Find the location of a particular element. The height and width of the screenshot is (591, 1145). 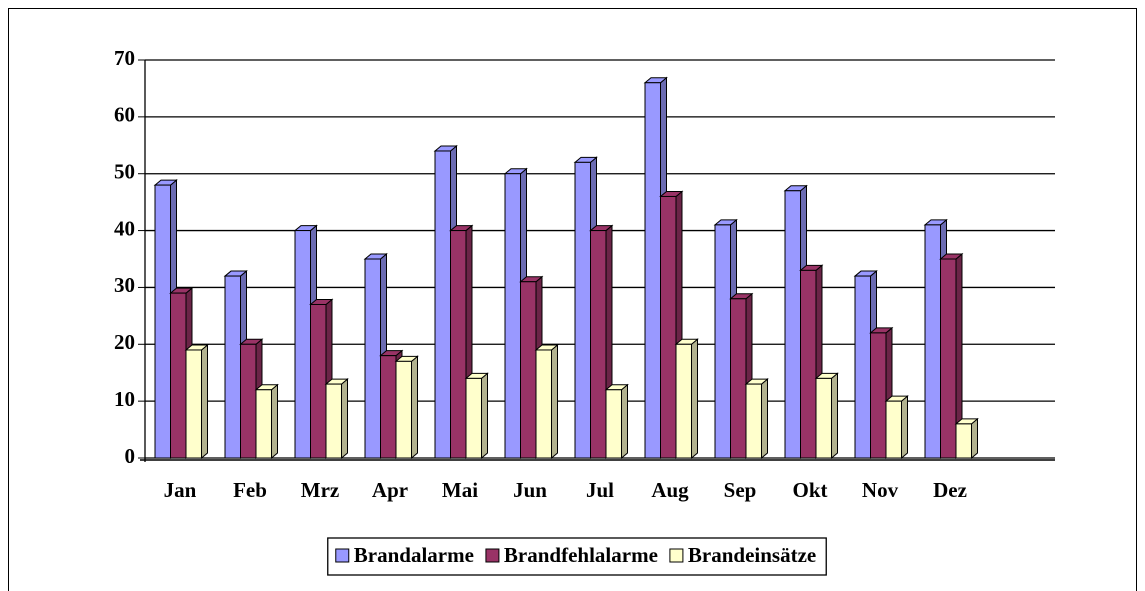

x-tick-label: Mai is located at coordinates (460, 490).